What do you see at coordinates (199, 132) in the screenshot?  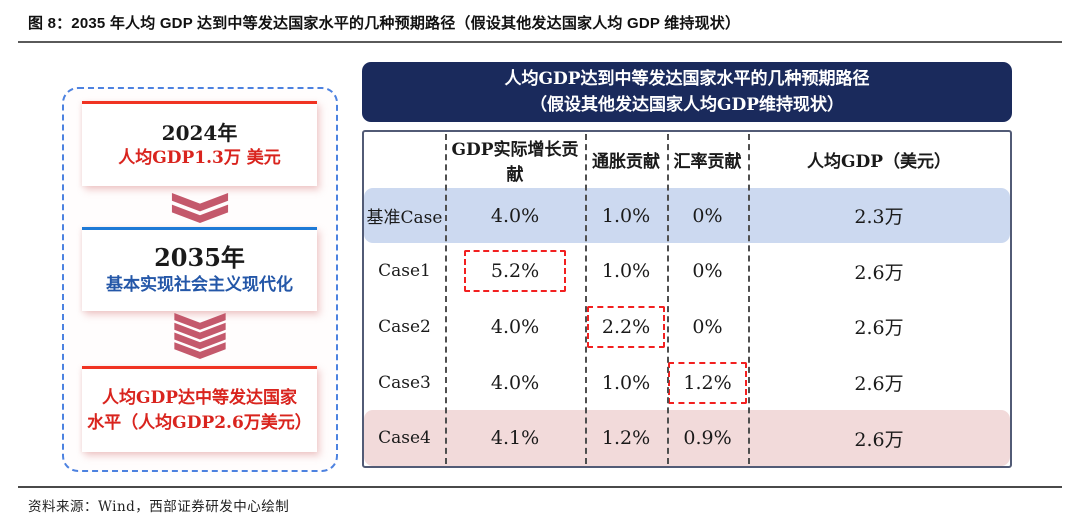 I see `flow-step-year: 2024年` at bounding box center [199, 132].